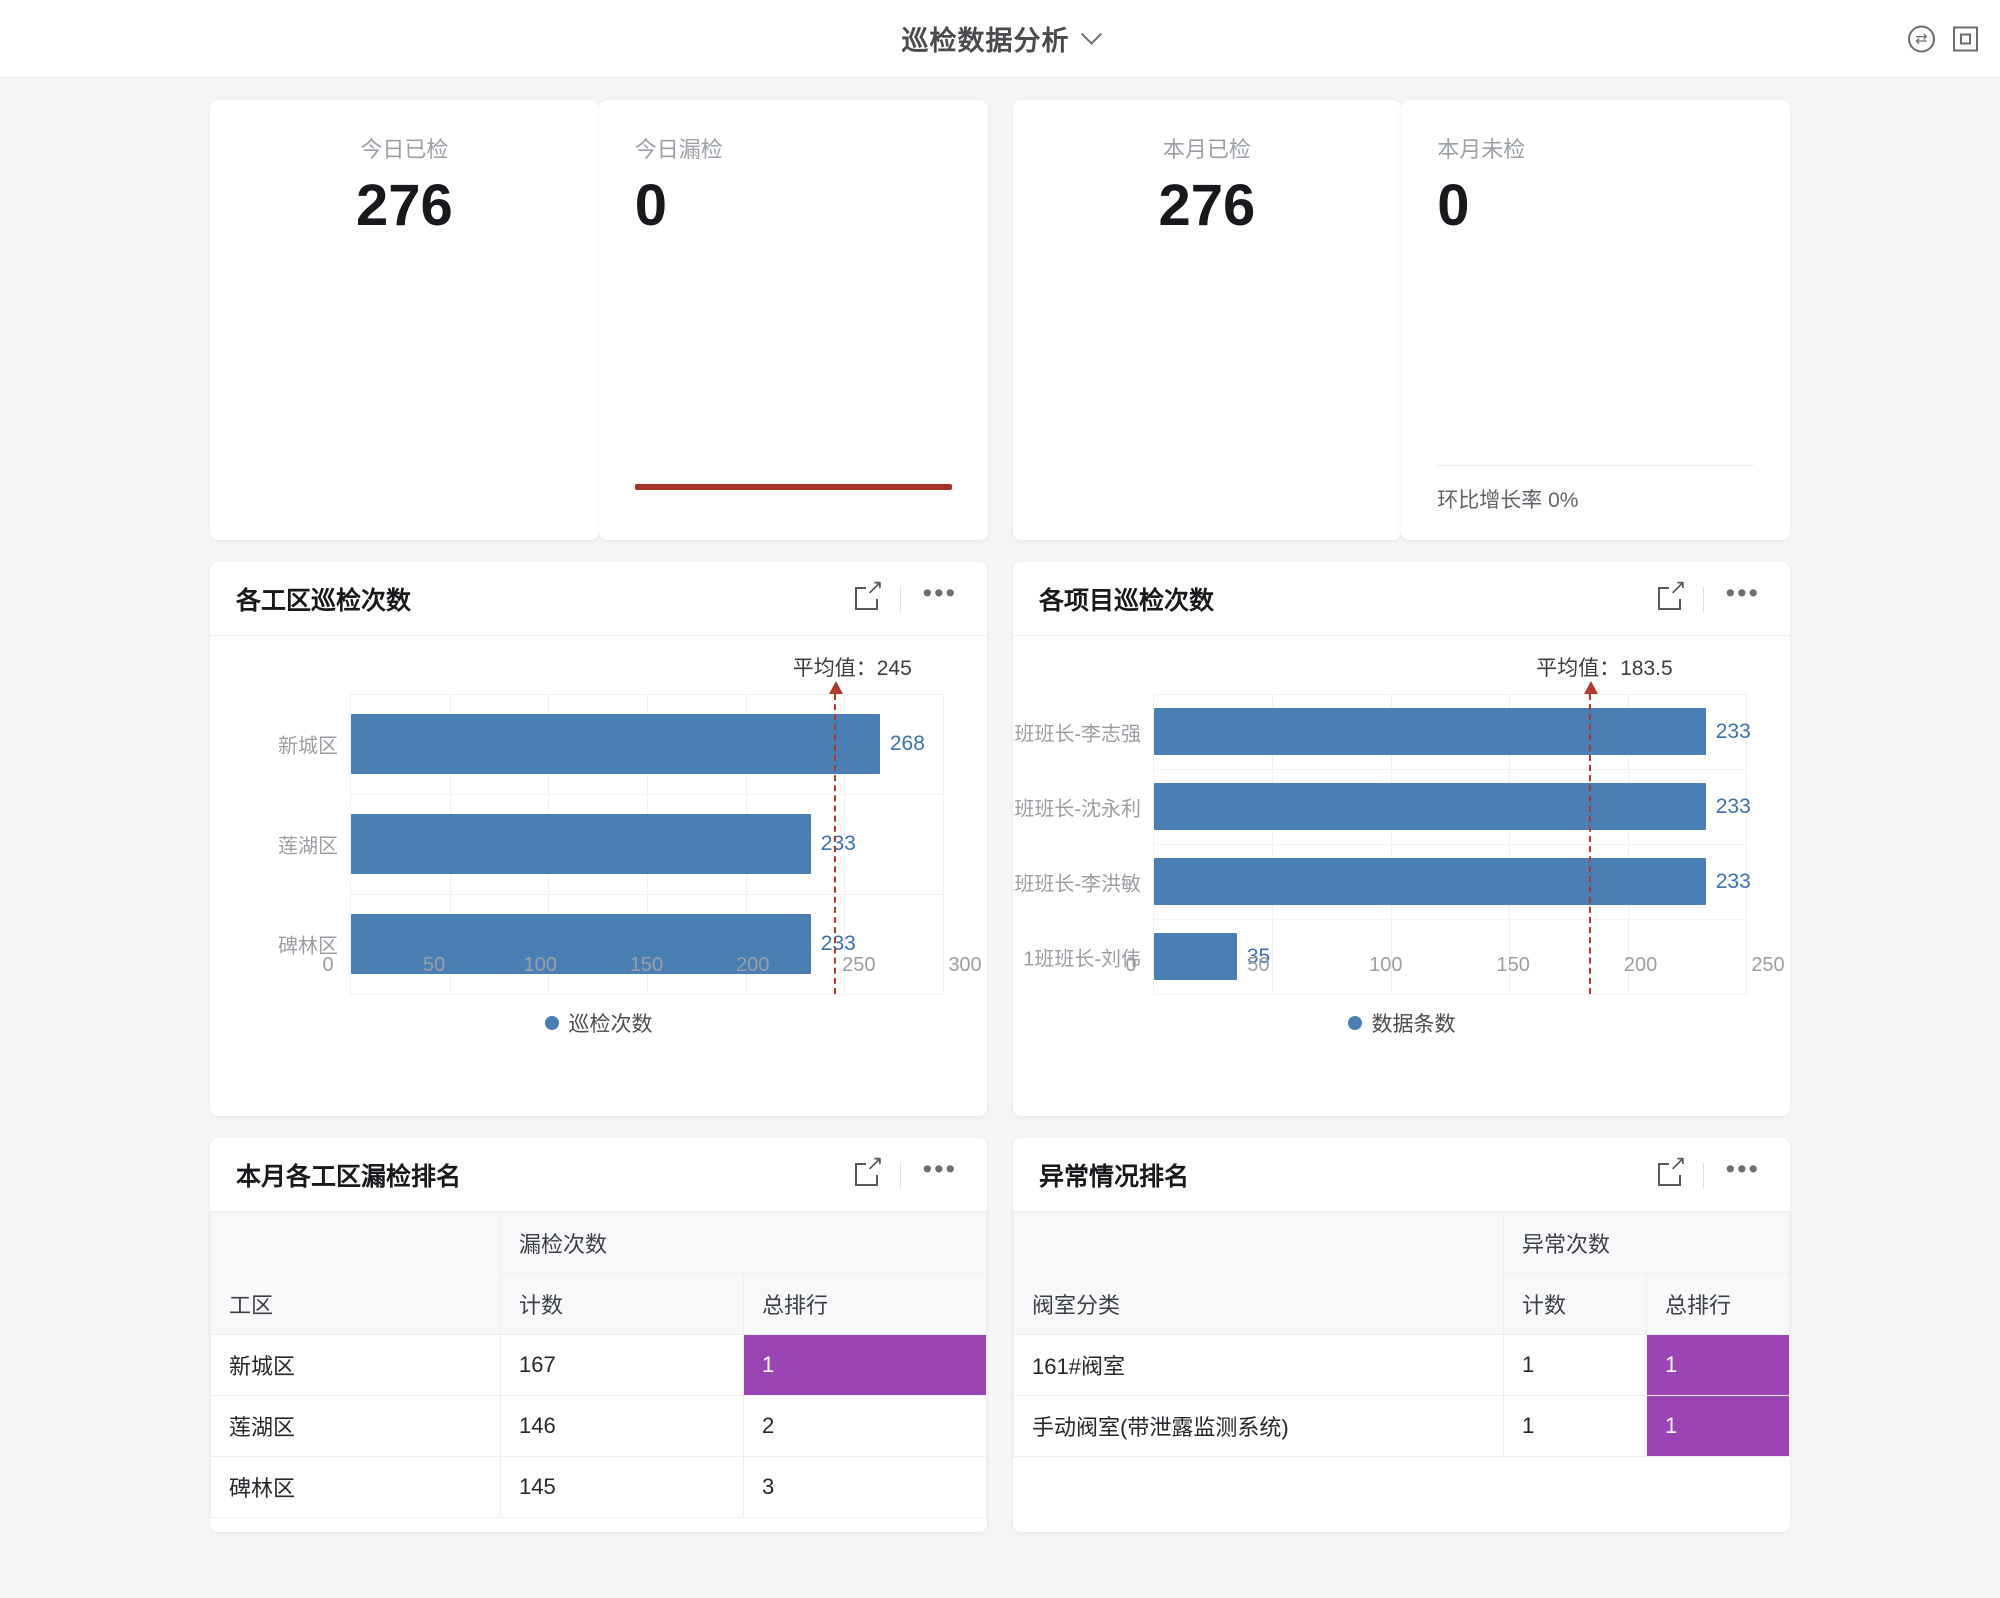 Image resolution: width=2000 pixels, height=1598 pixels. Describe the element at coordinates (1401, 1365) in the screenshot. I see `table-row: 161#阀室 1 1` at that location.